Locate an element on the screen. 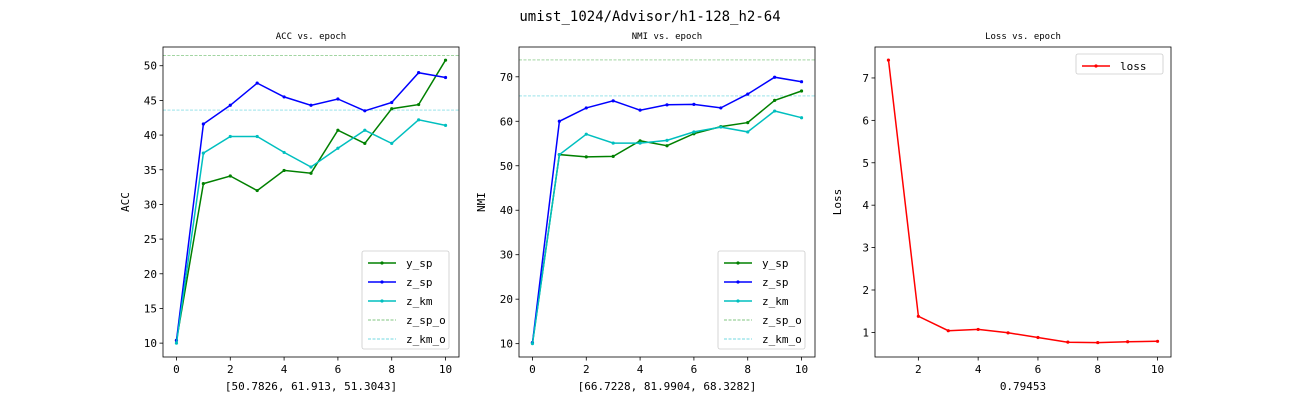 Image resolution: width=1300 pixels, height=400 pixels. y-tick-label: 35 is located at coordinates (150, 170).